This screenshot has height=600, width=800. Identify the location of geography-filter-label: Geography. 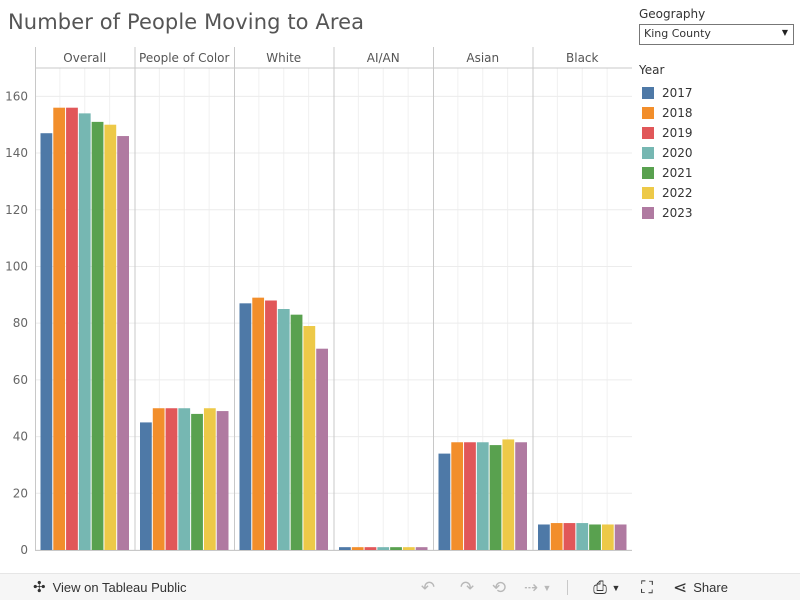
(672, 14).